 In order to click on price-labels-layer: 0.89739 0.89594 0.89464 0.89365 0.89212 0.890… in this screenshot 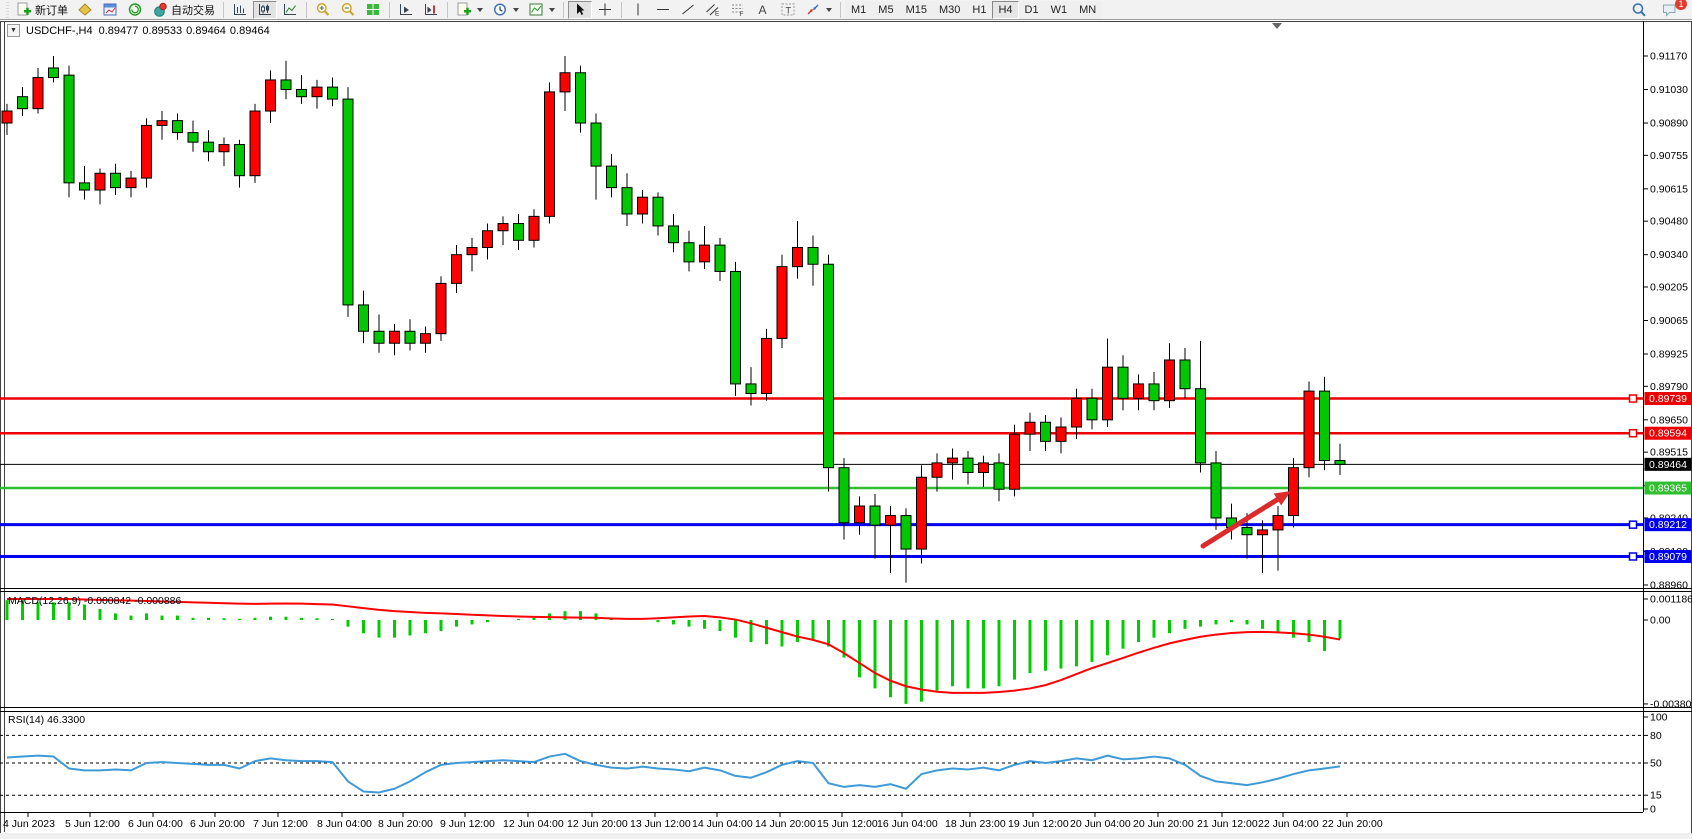, I will do `click(1660, 478)`.